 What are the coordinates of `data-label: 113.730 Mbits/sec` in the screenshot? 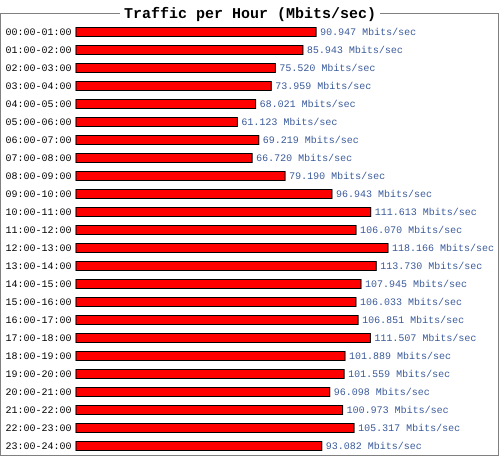 It's located at (431, 267).